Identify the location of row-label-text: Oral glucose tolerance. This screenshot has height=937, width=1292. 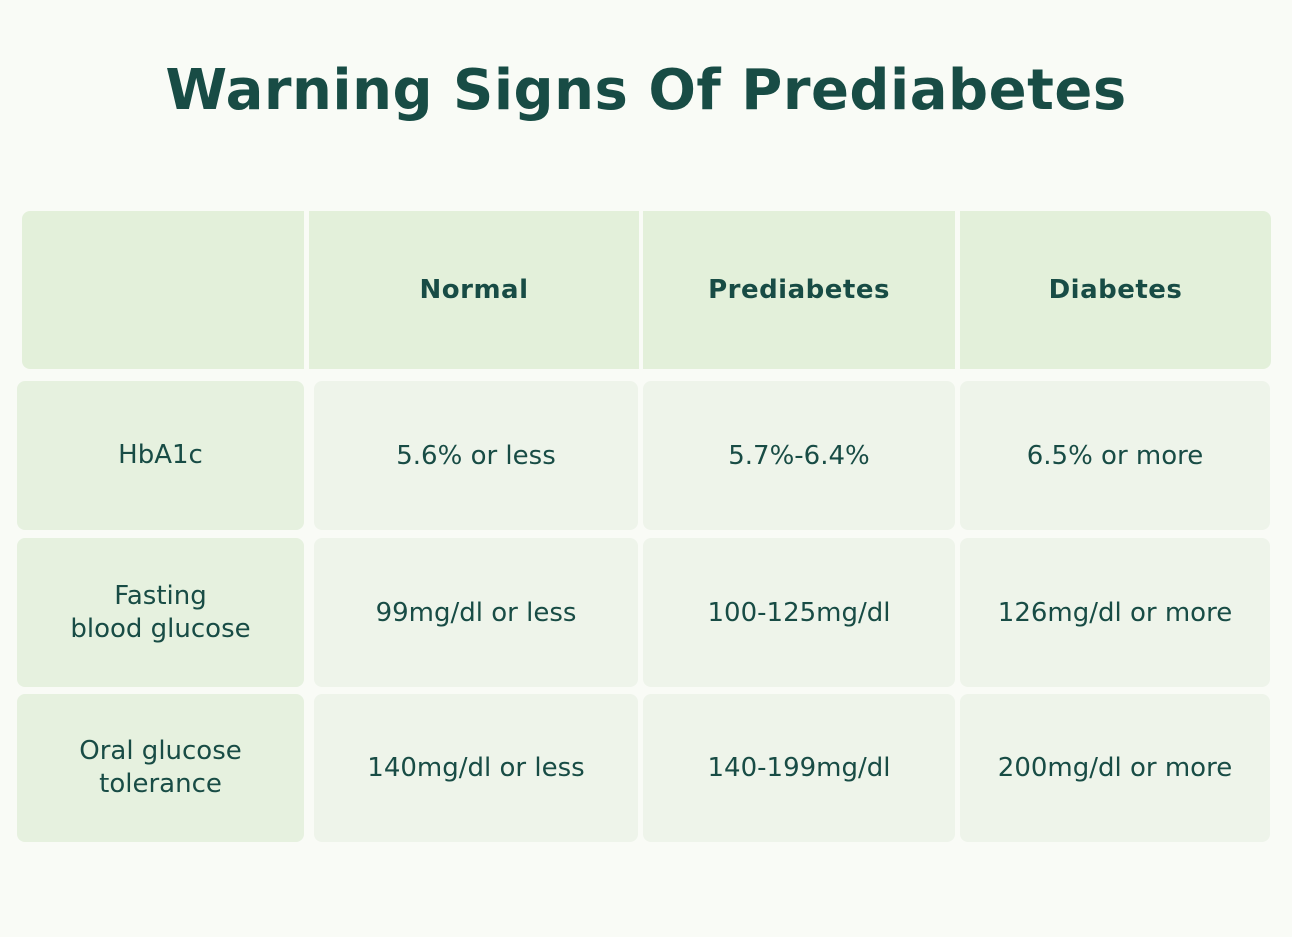
(160, 767).